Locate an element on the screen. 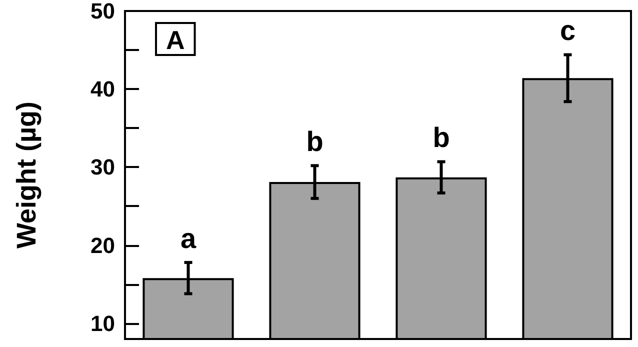  annotation: c is located at coordinates (568, 30).